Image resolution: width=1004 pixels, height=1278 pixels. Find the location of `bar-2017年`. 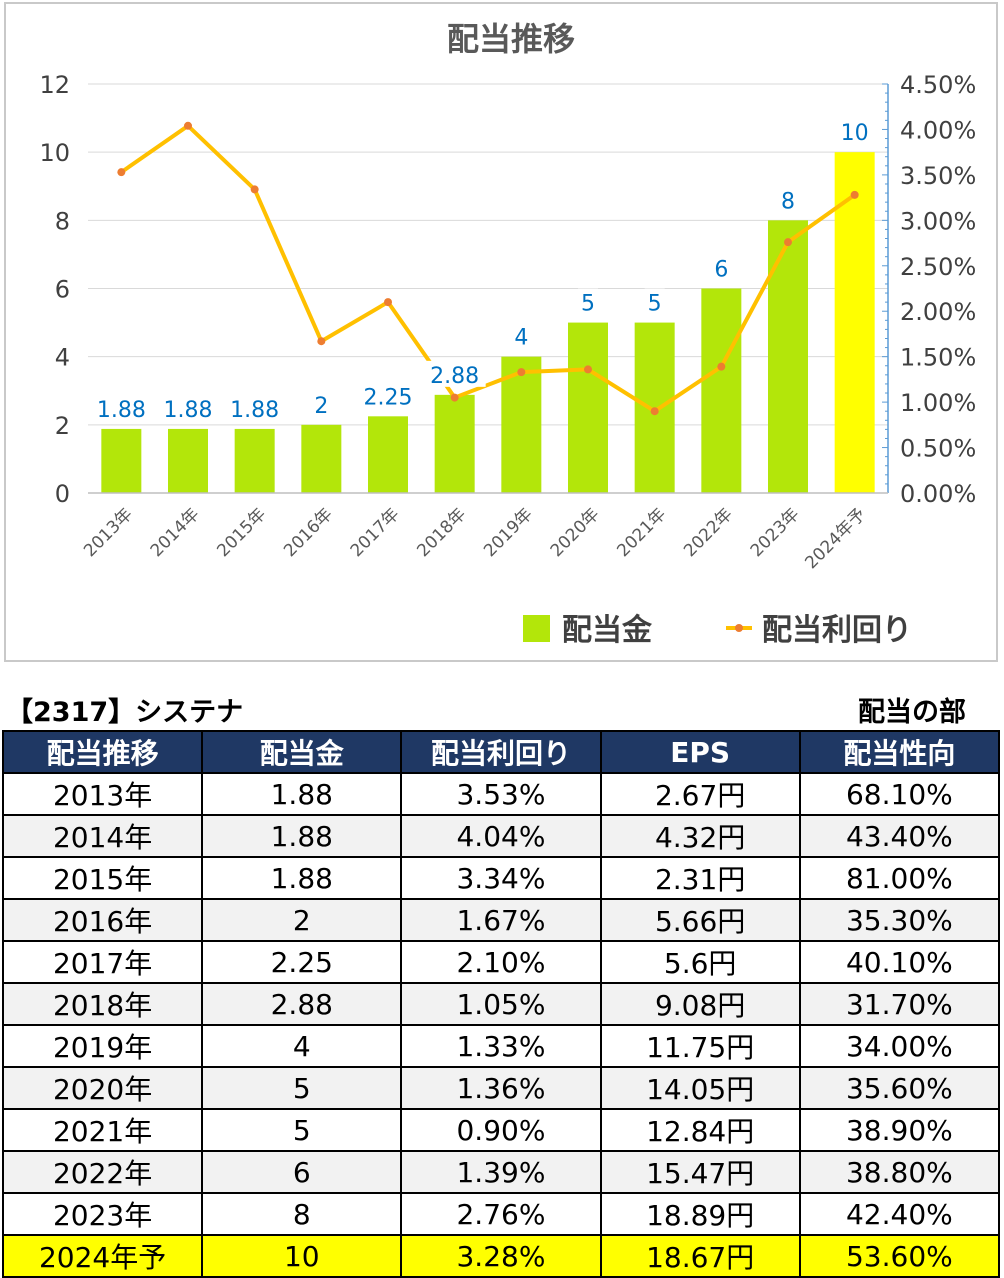

bar-2017年 is located at coordinates (388, 454).